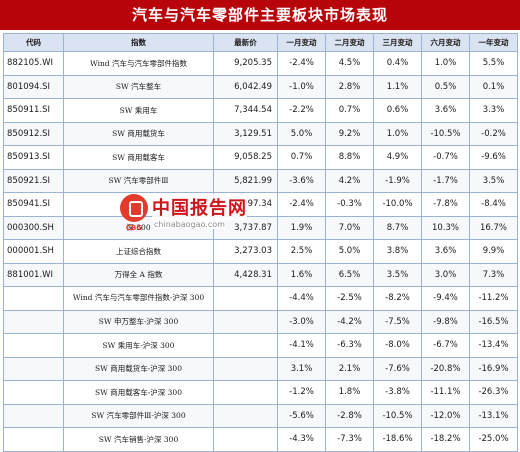 This screenshot has height=452, width=520. I want to click on cell-price: 3,129.51, so click(245, 133).